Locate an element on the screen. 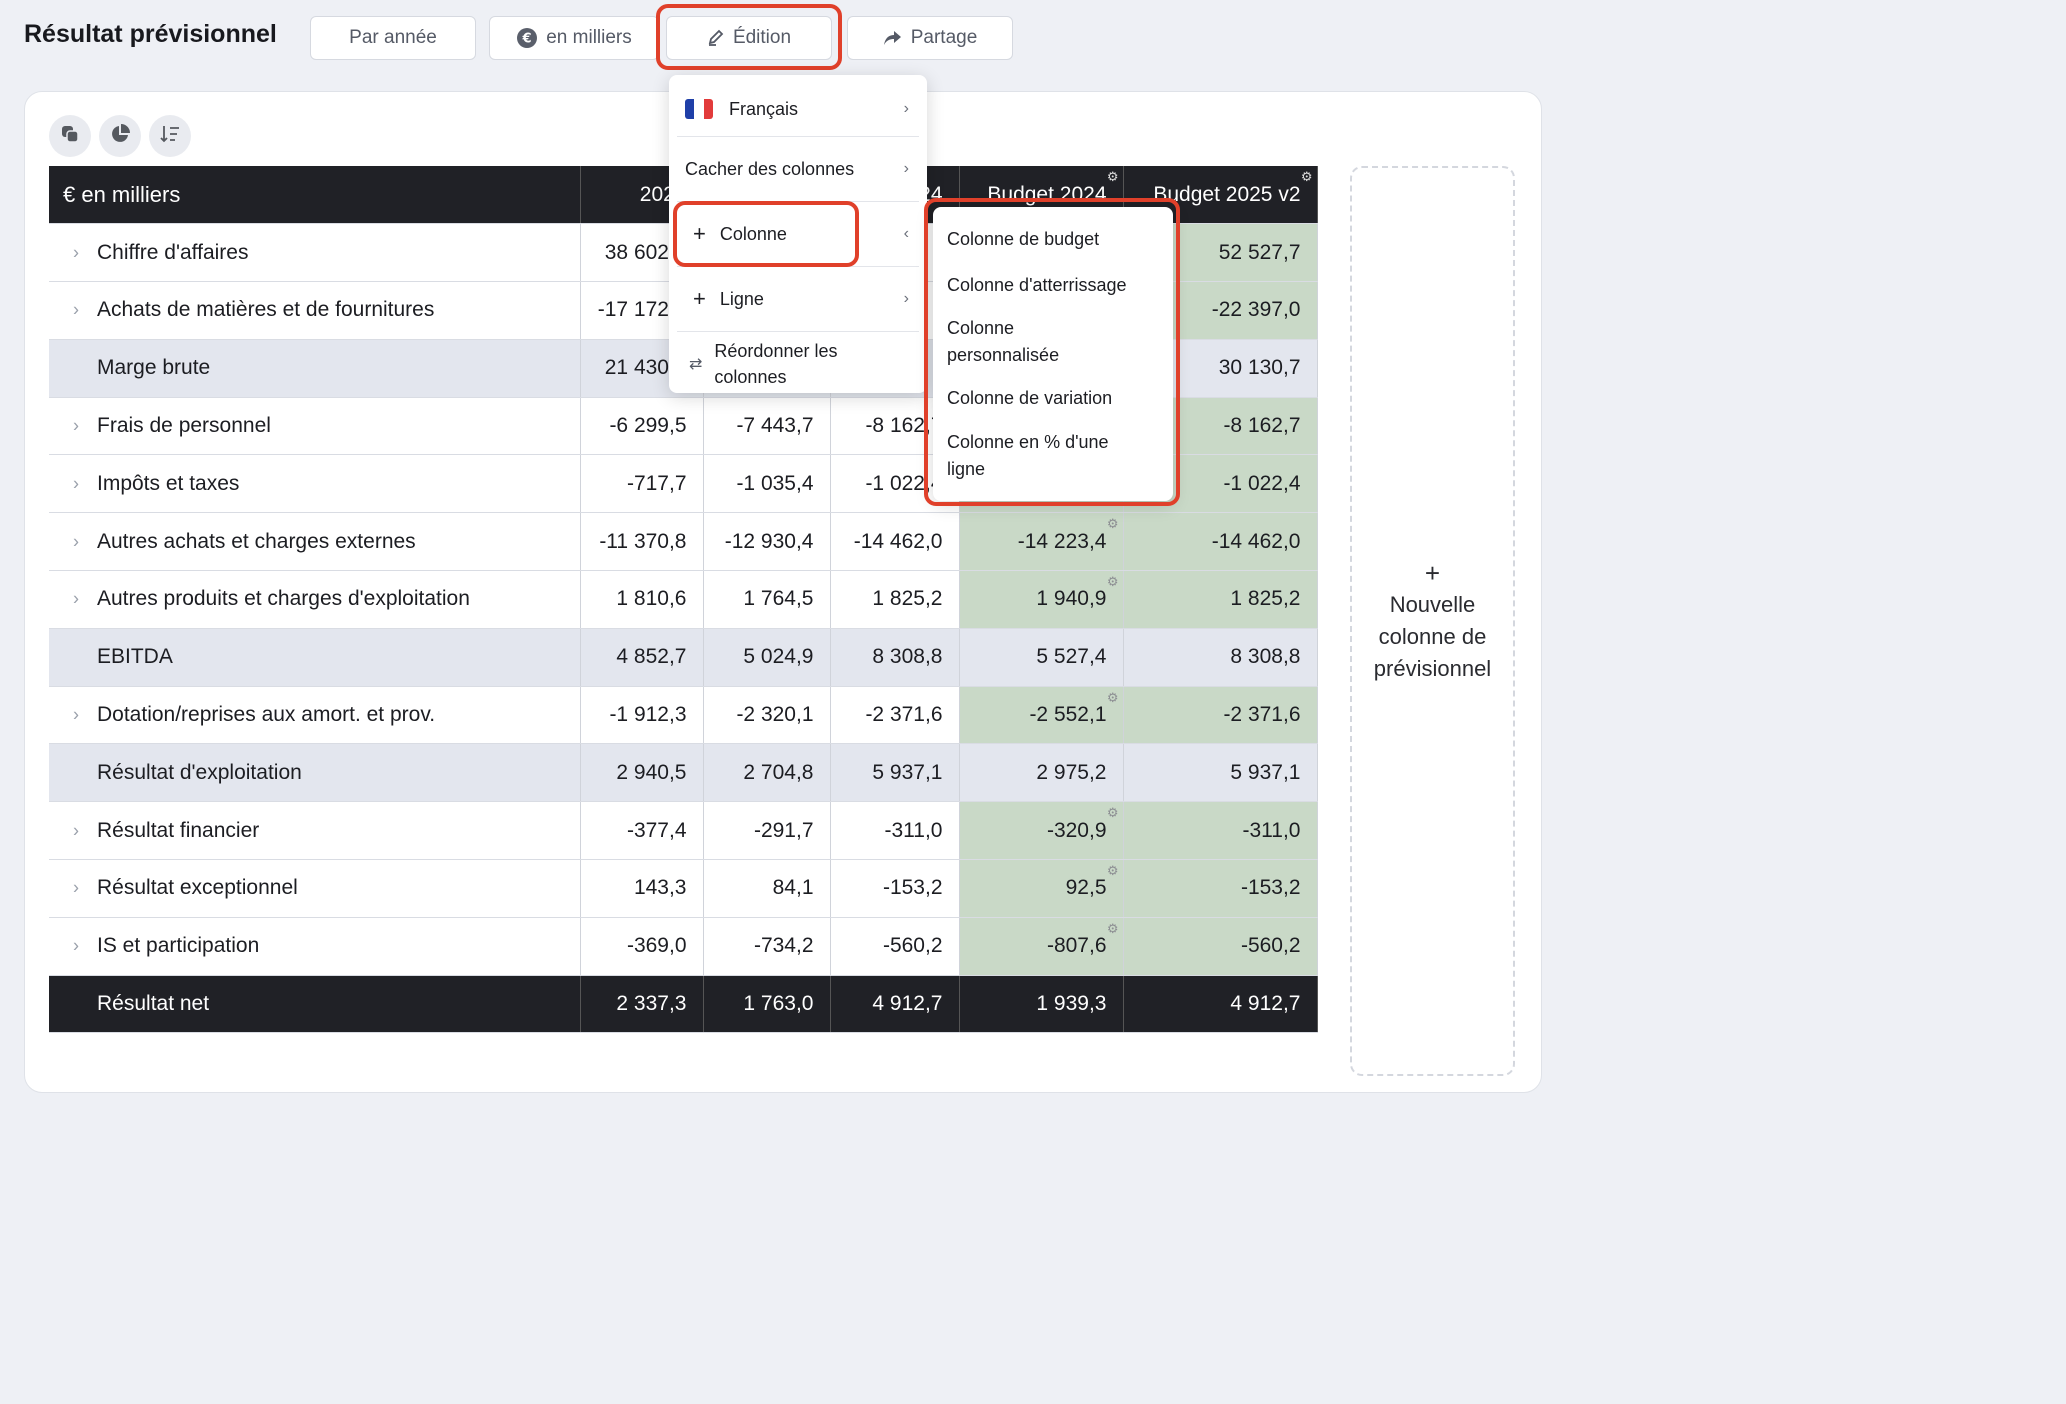 This screenshot has width=2066, height=1404. edit-pen-icon is located at coordinates (716, 38).